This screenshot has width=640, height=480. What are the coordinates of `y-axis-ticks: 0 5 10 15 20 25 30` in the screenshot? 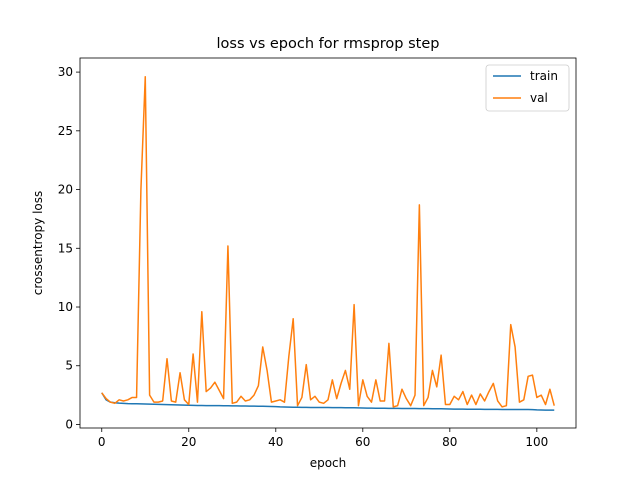 It's located at (69, 248).